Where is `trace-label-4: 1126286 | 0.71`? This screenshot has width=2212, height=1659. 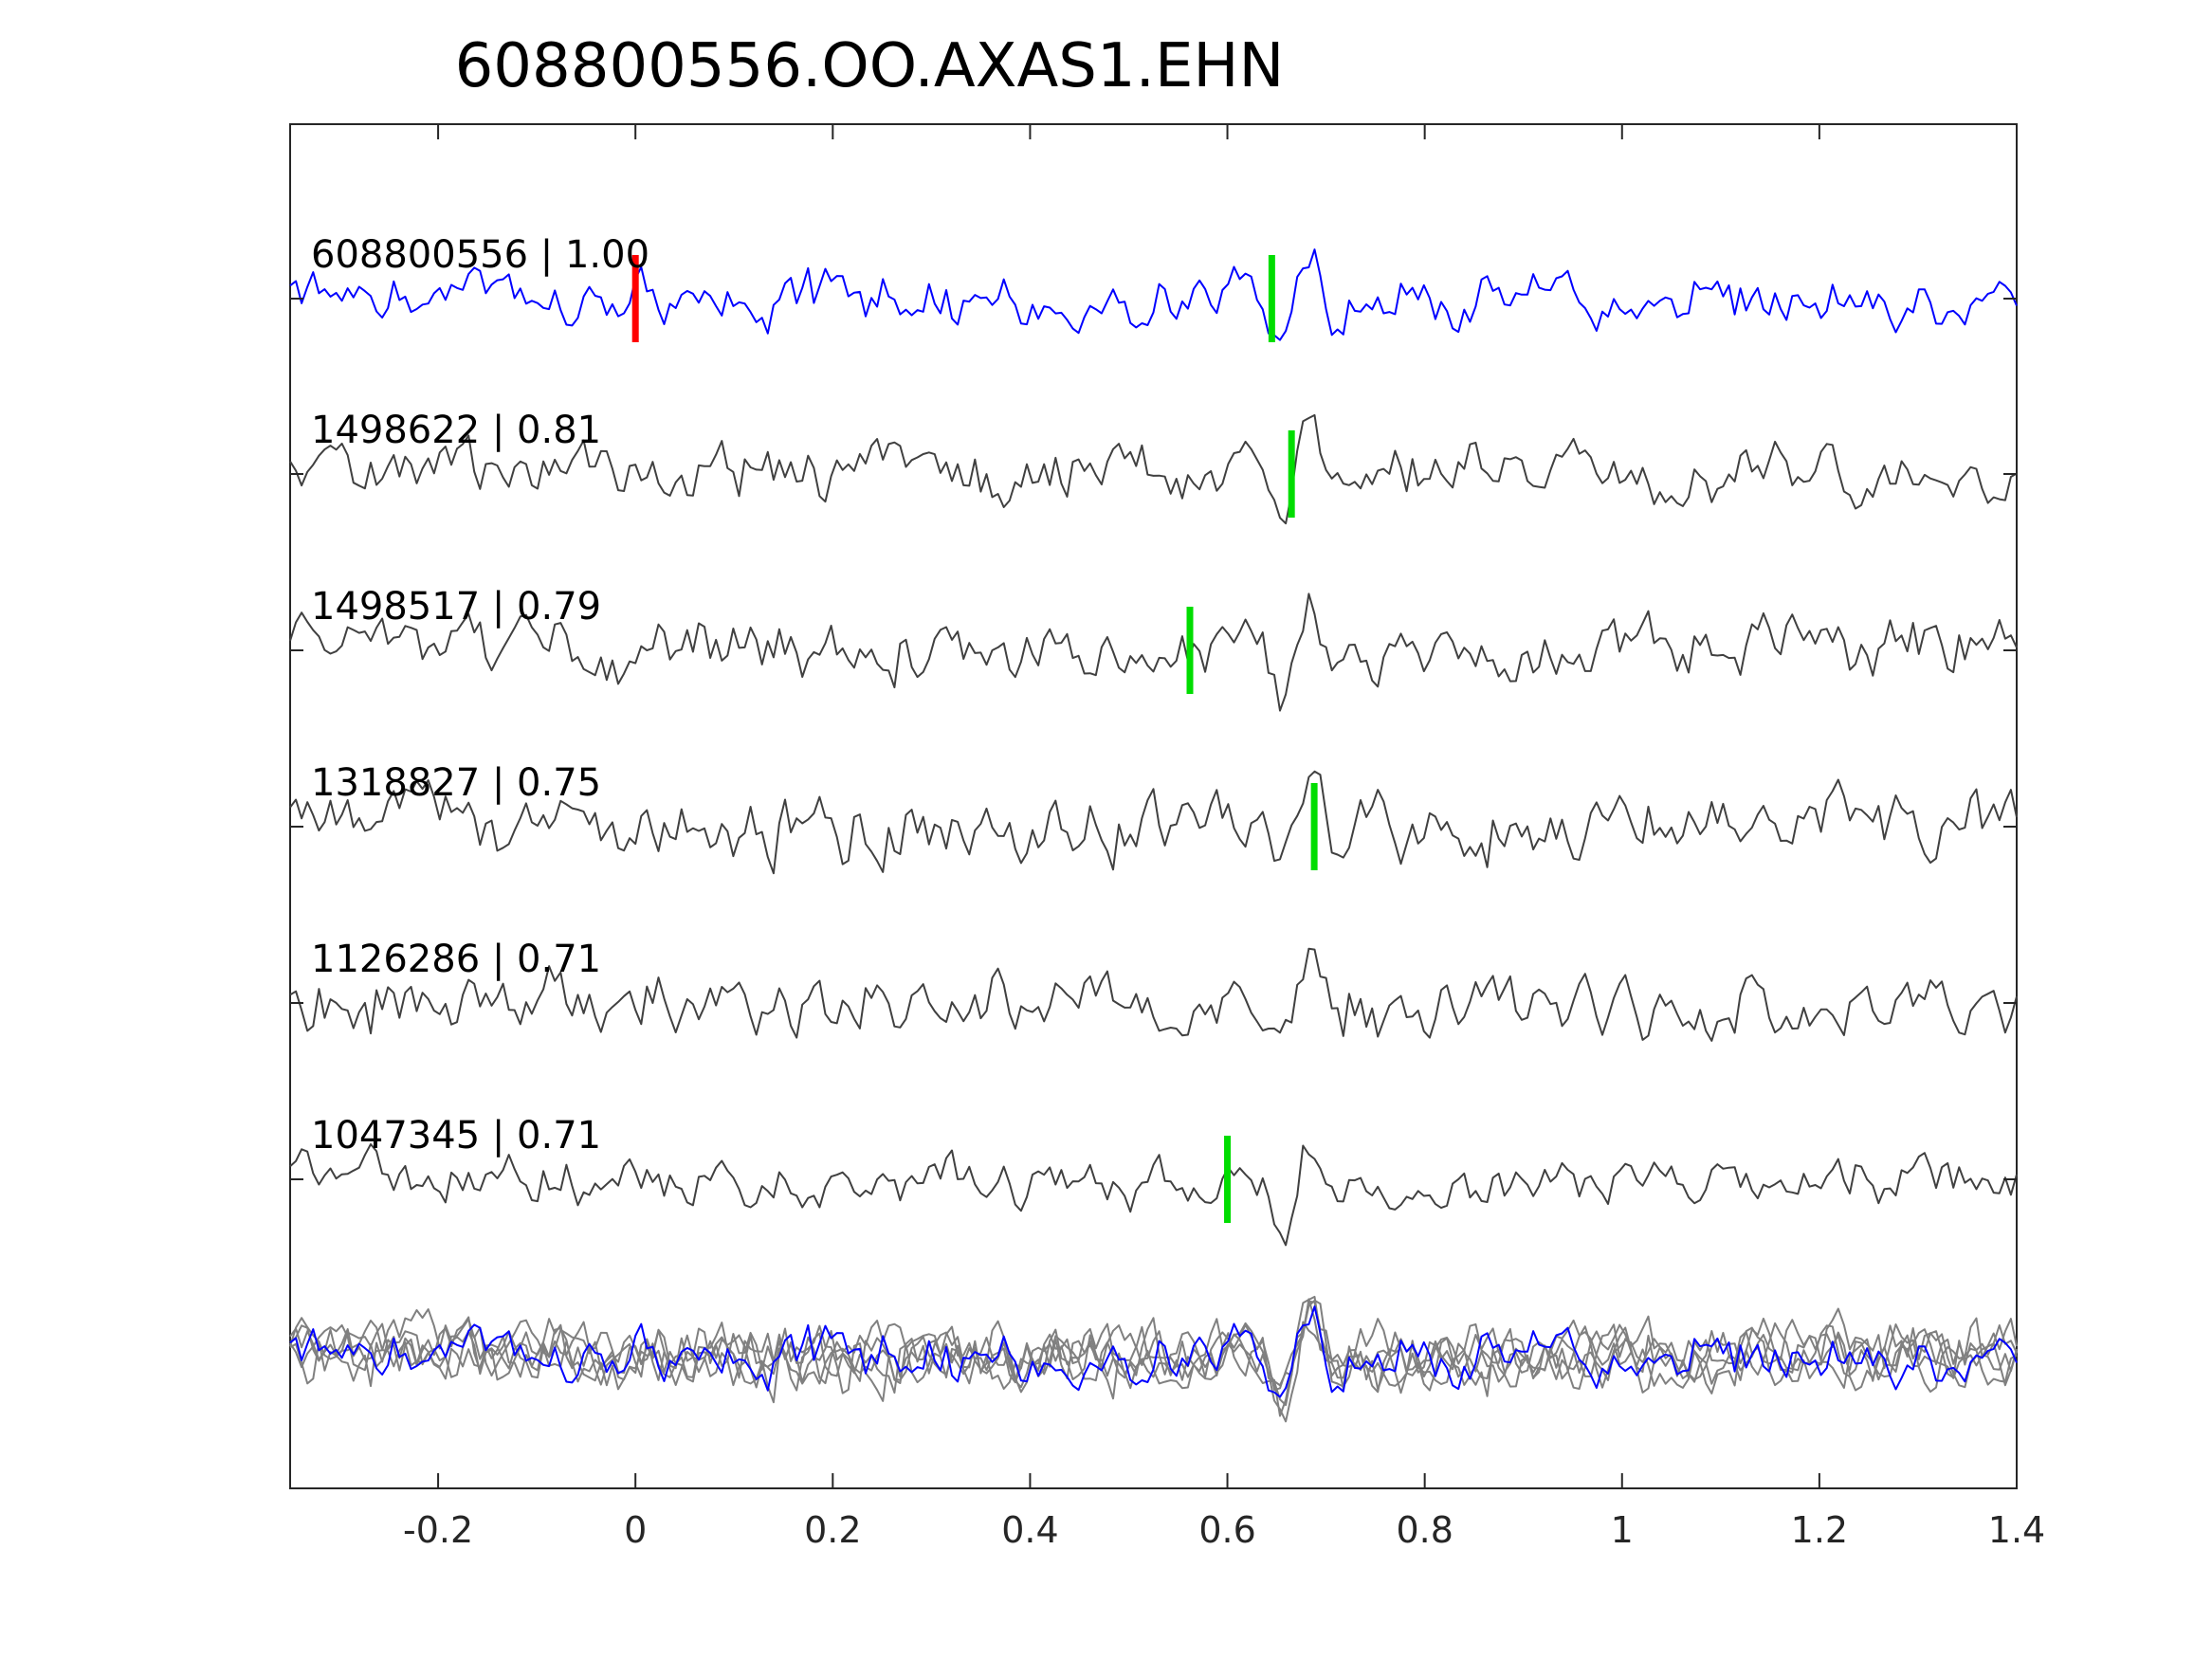
trace-label-4: 1126286 | 0.71 is located at coordinates (456, 959).